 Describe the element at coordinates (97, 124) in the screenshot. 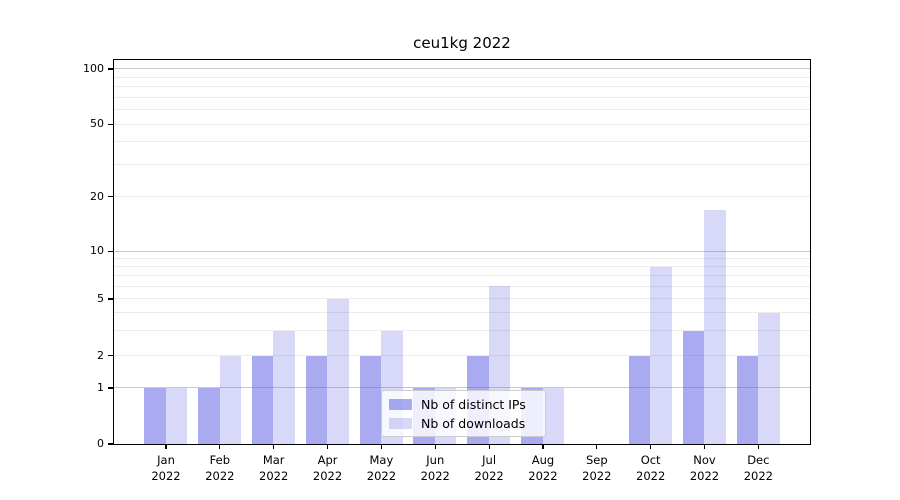

I see `y-axis-tick-label: 50` at that location.